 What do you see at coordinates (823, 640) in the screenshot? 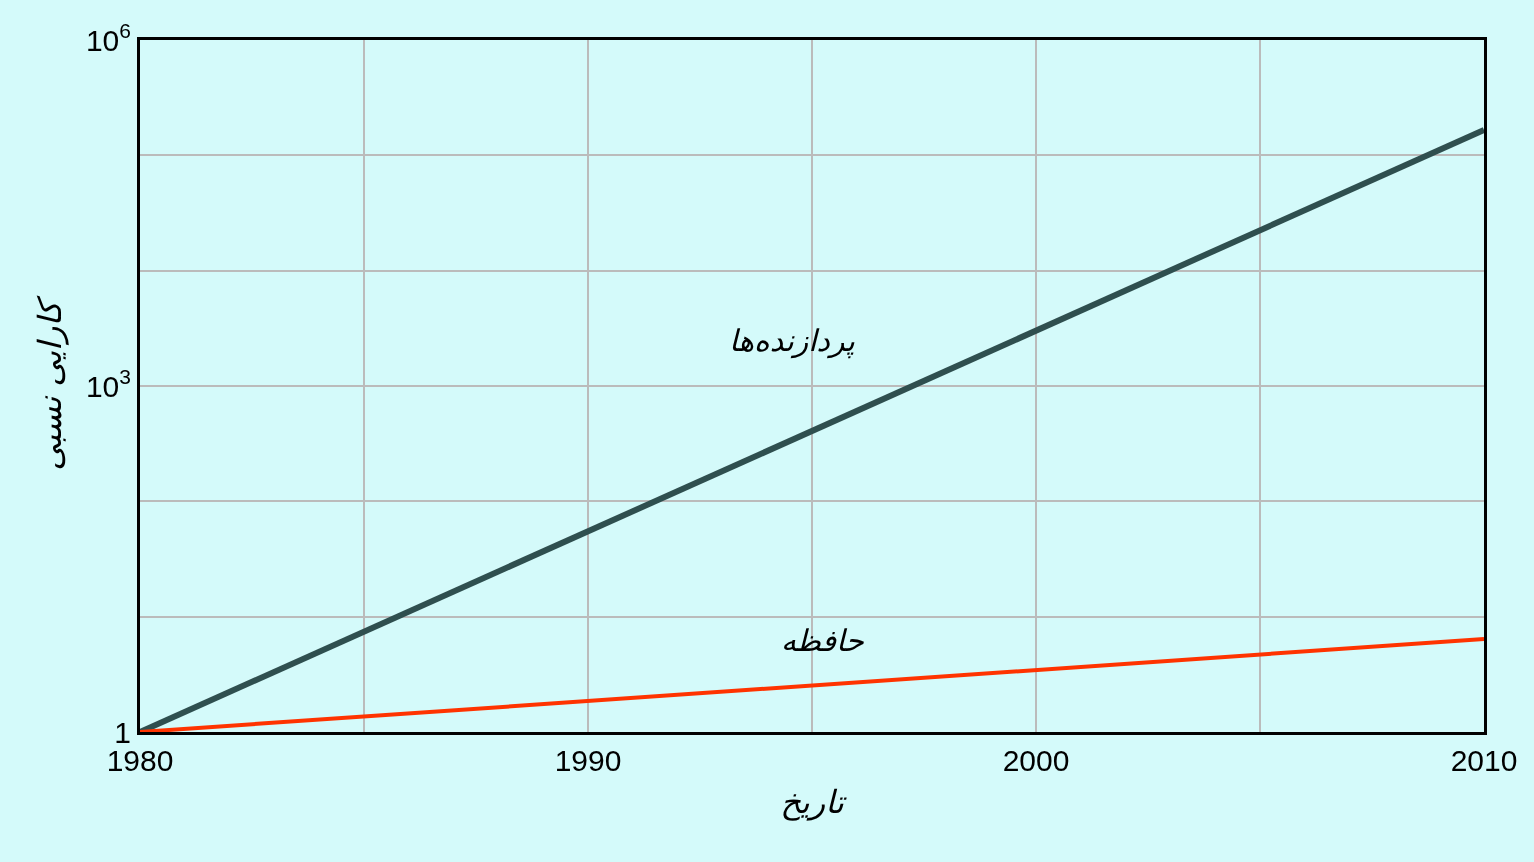
I see `series-label: حافظه` at bounding box center [823, 640].